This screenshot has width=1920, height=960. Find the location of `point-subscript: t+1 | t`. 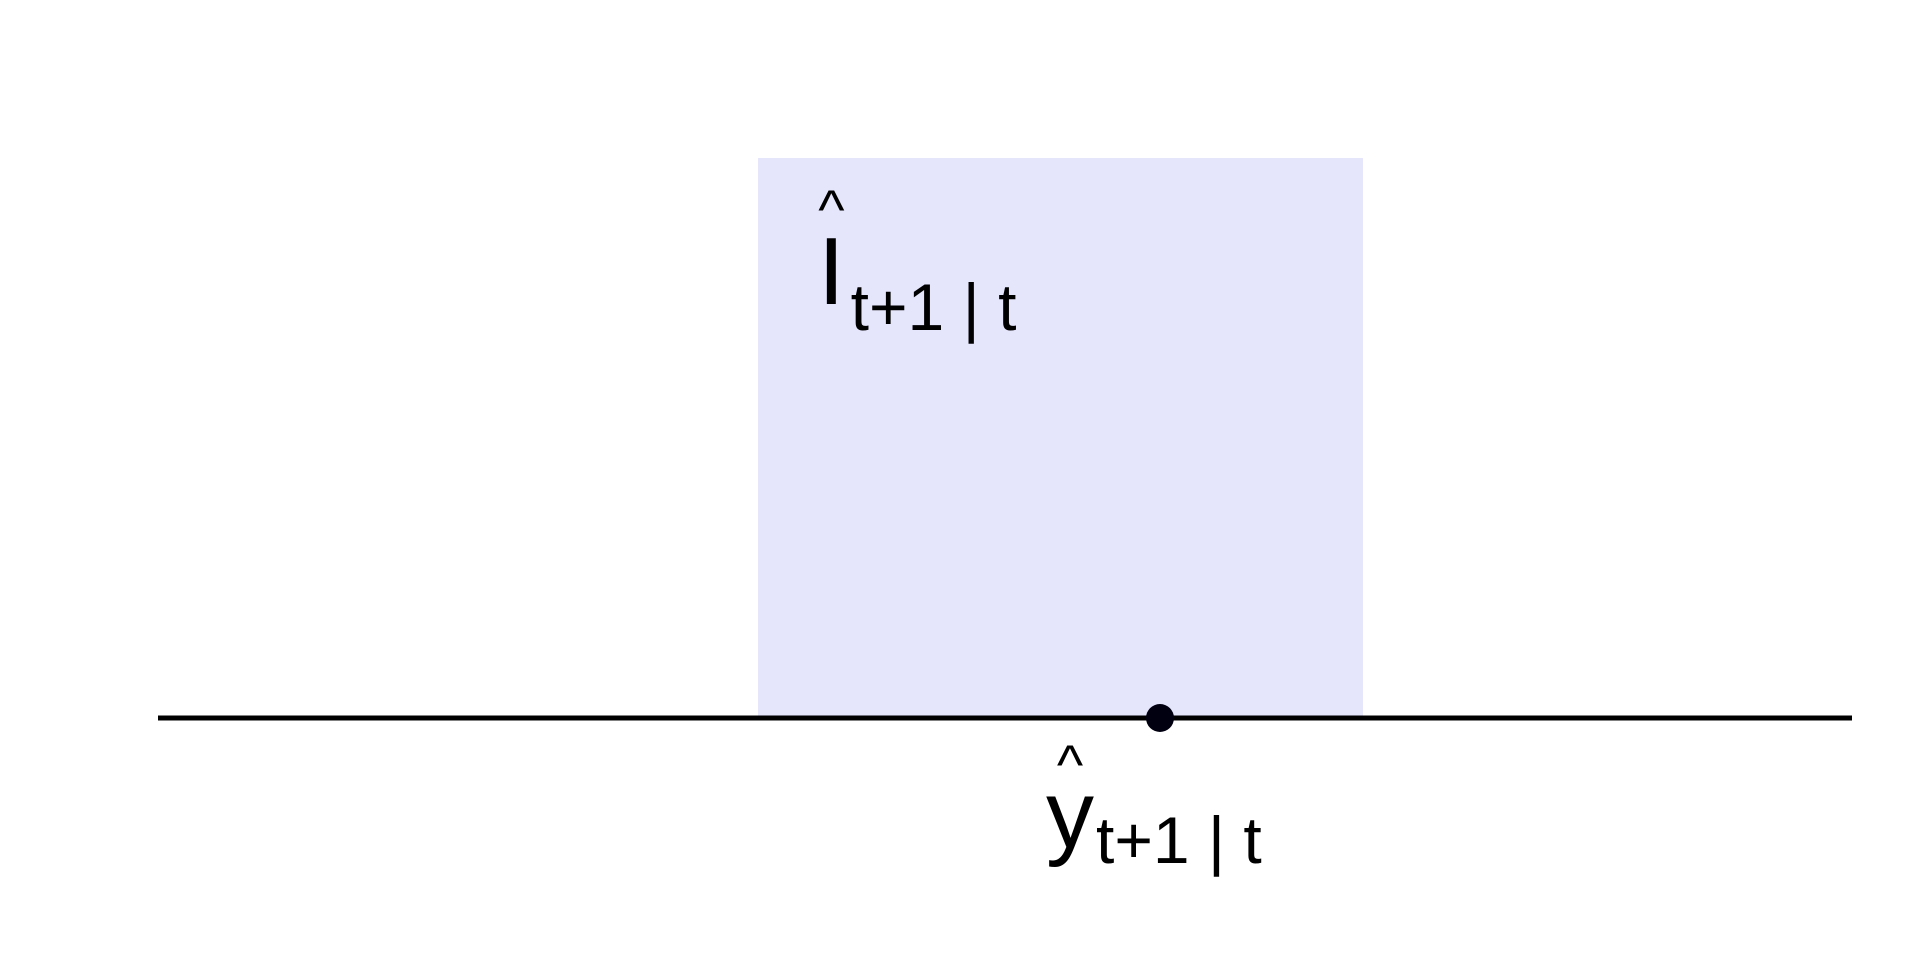

point-subscript: t+1 | t is located at coordinates (1179, 840).